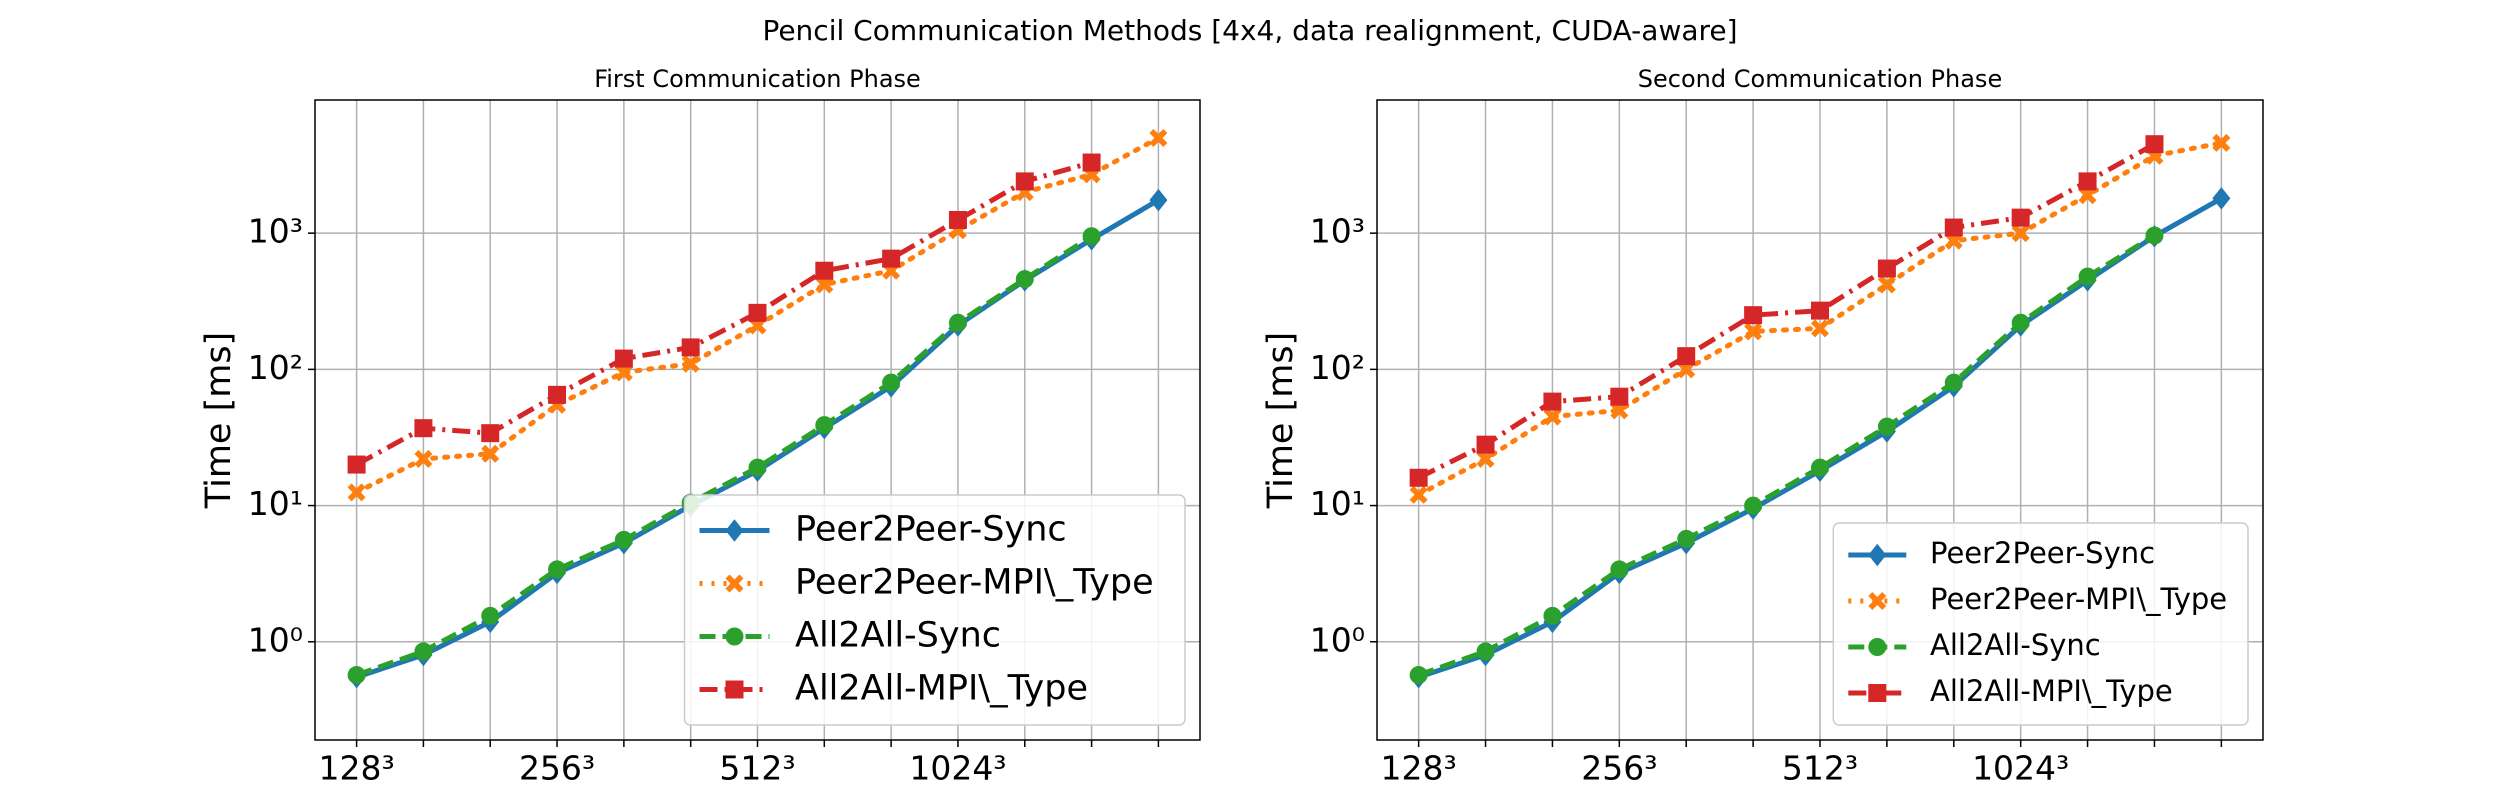 This screenshot has width=2500, height=800. What do you see at coordinates (757, 79) in the screenshot?
I see `chart-title: First Communication Phase` at bounding box center [757, 79].